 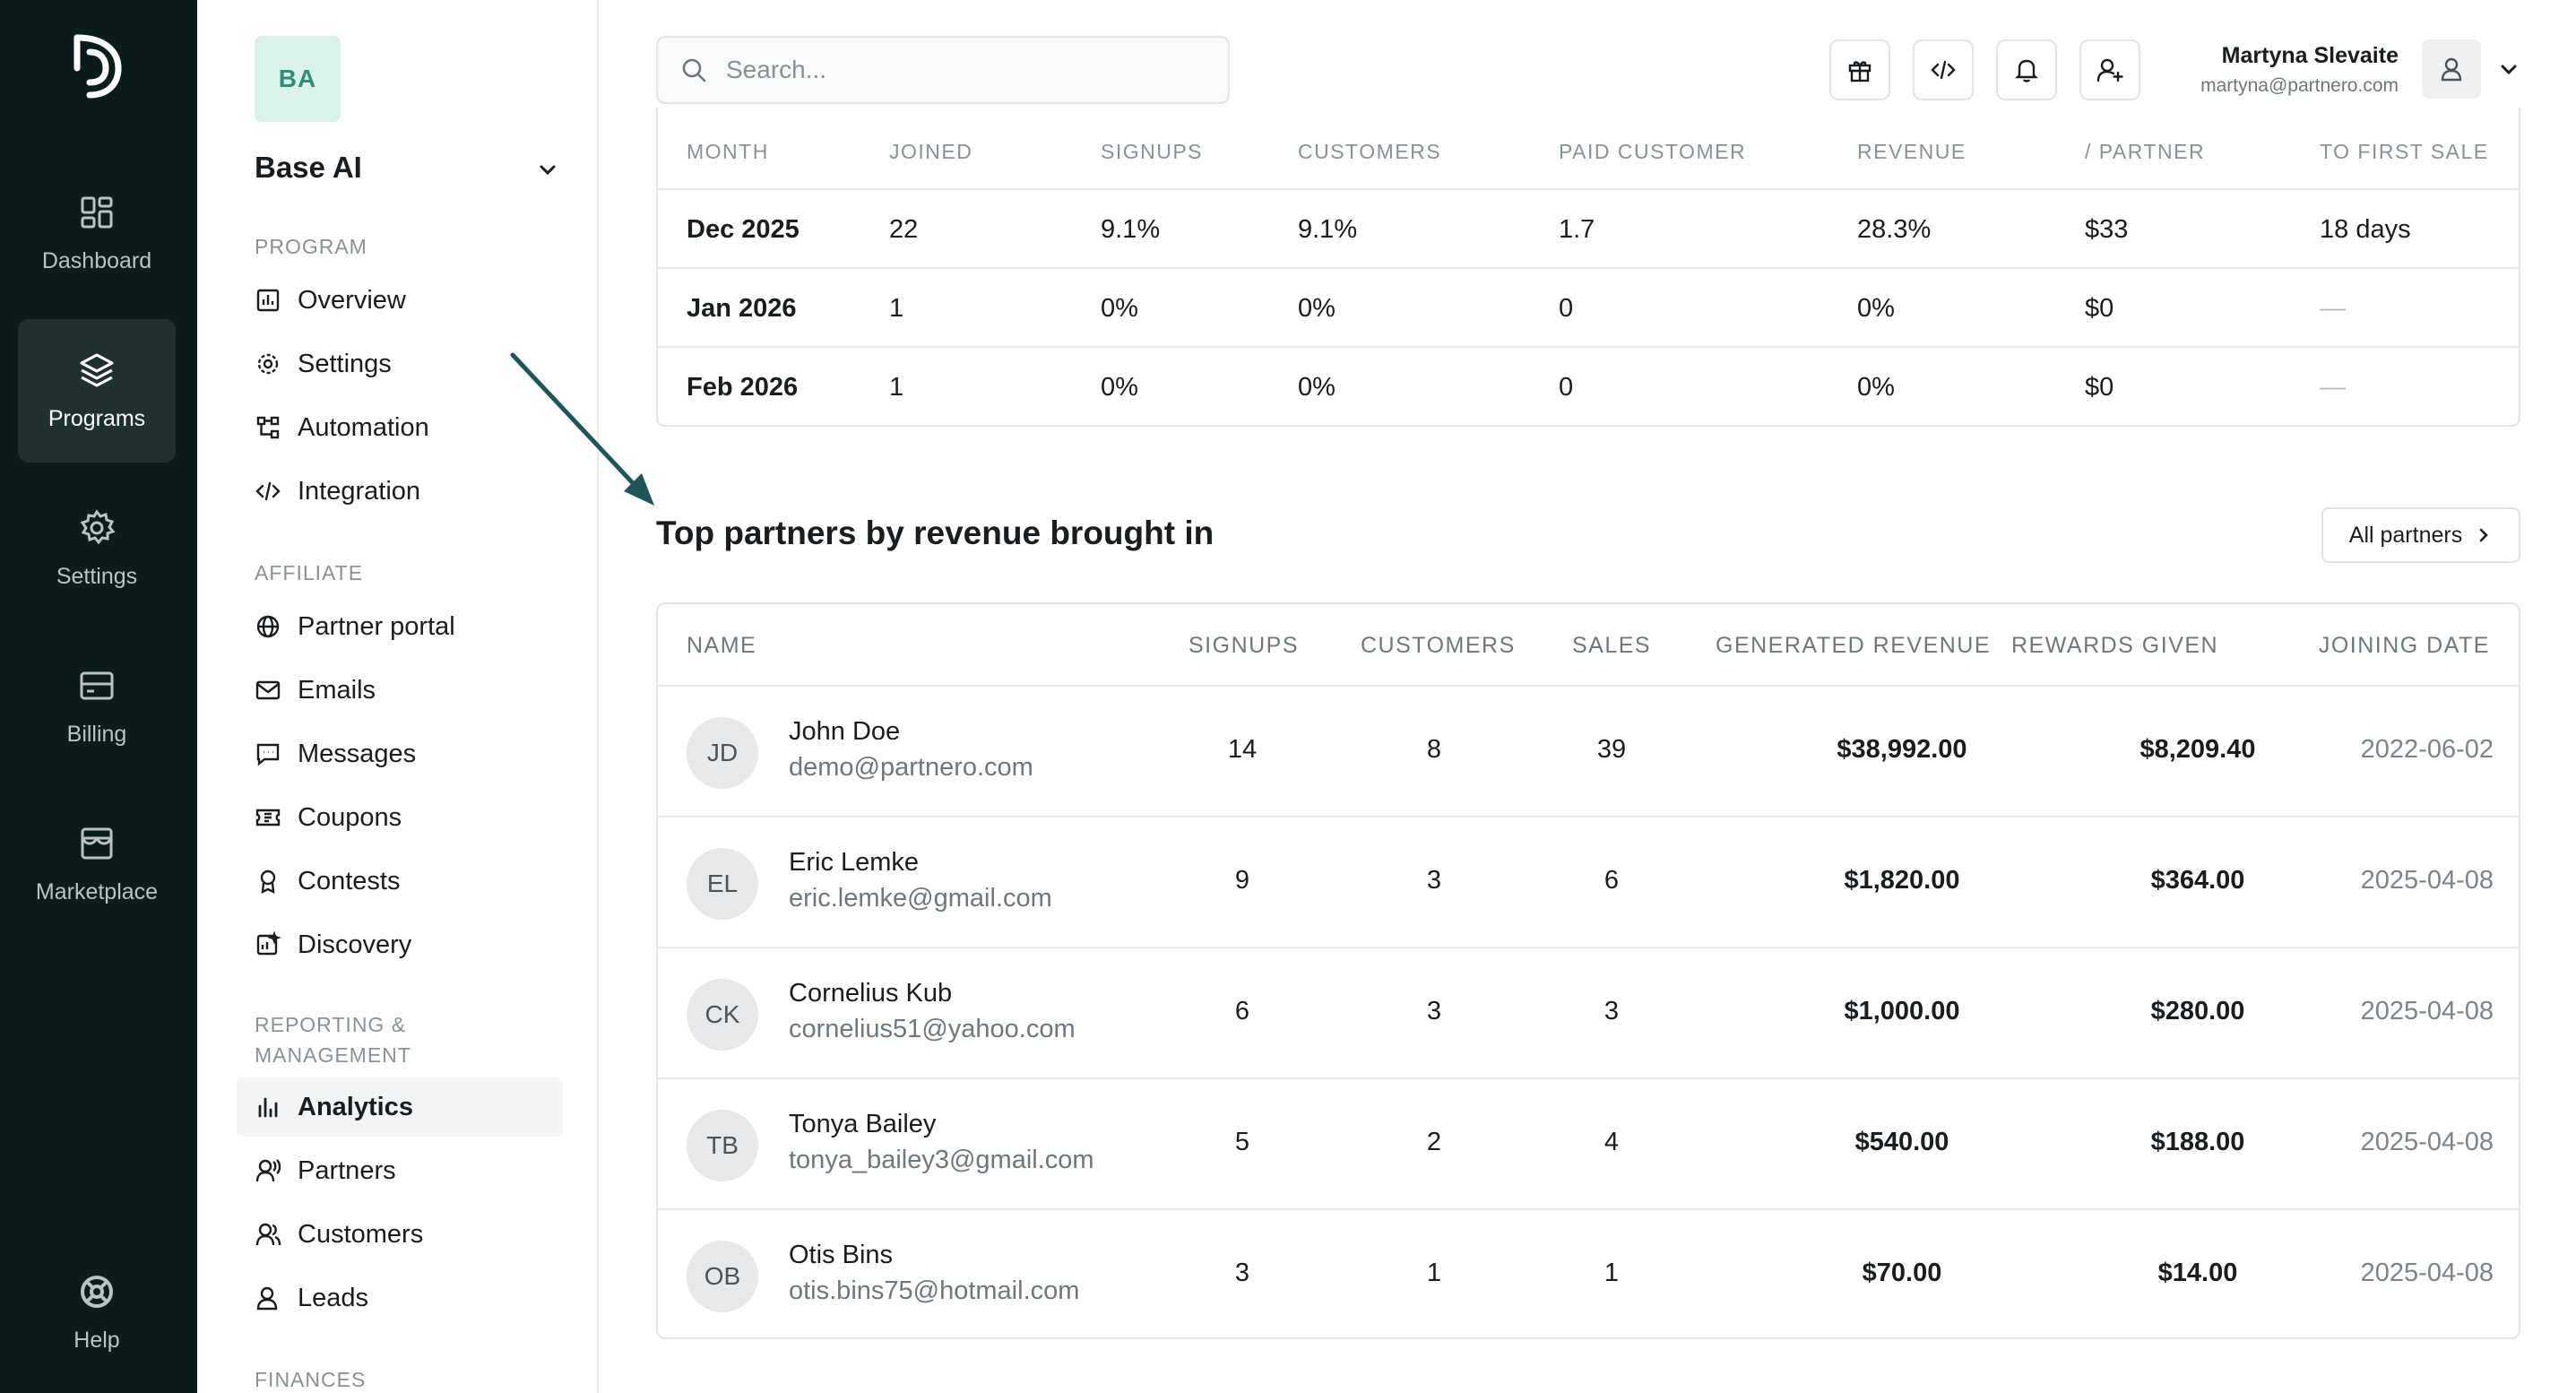 I want to click on sales-value: 6, so click(x=1612, y=880).